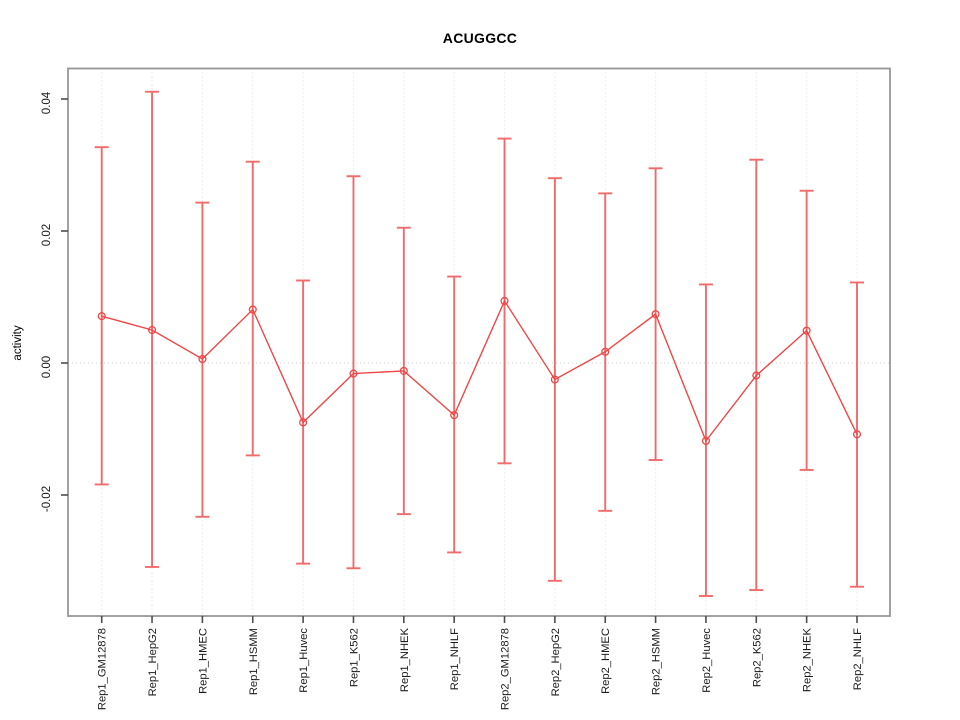 The image size is (960, 720). What do you see at coordinates (203, 661) in the screenshot?
I see `x-tick-label: Rep1_HMEC` at bounding box center [203, 661].